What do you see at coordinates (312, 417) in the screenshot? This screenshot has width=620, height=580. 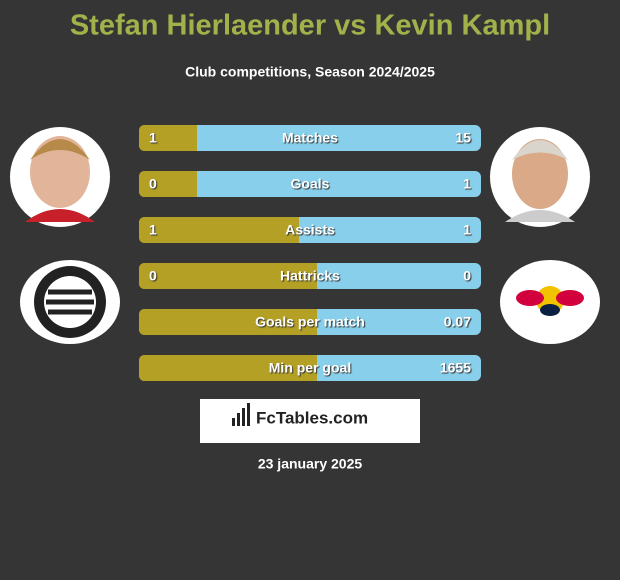 I see `brand-text: FcTables.com` at bounding box center [312, 417].